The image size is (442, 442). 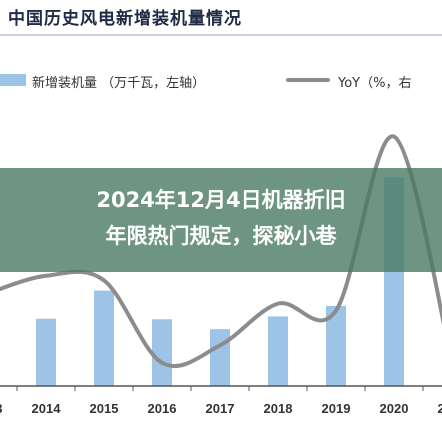 What do you see at coordinates (221, 200) in the screenshot?
I see `headline-line-1: 2024年12月4日机器折旧` at bounding box center [221, 200].